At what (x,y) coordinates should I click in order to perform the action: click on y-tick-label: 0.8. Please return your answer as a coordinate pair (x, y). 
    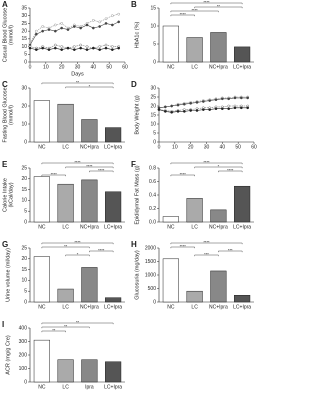
    Looking at the image, I should click on (152, 168).